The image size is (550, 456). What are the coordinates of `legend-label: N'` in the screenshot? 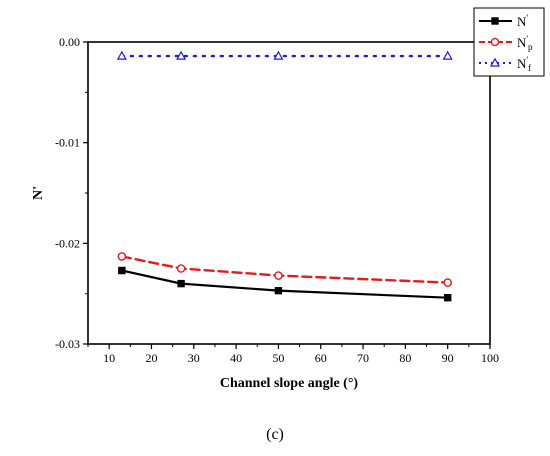 It's located at (522, 21).